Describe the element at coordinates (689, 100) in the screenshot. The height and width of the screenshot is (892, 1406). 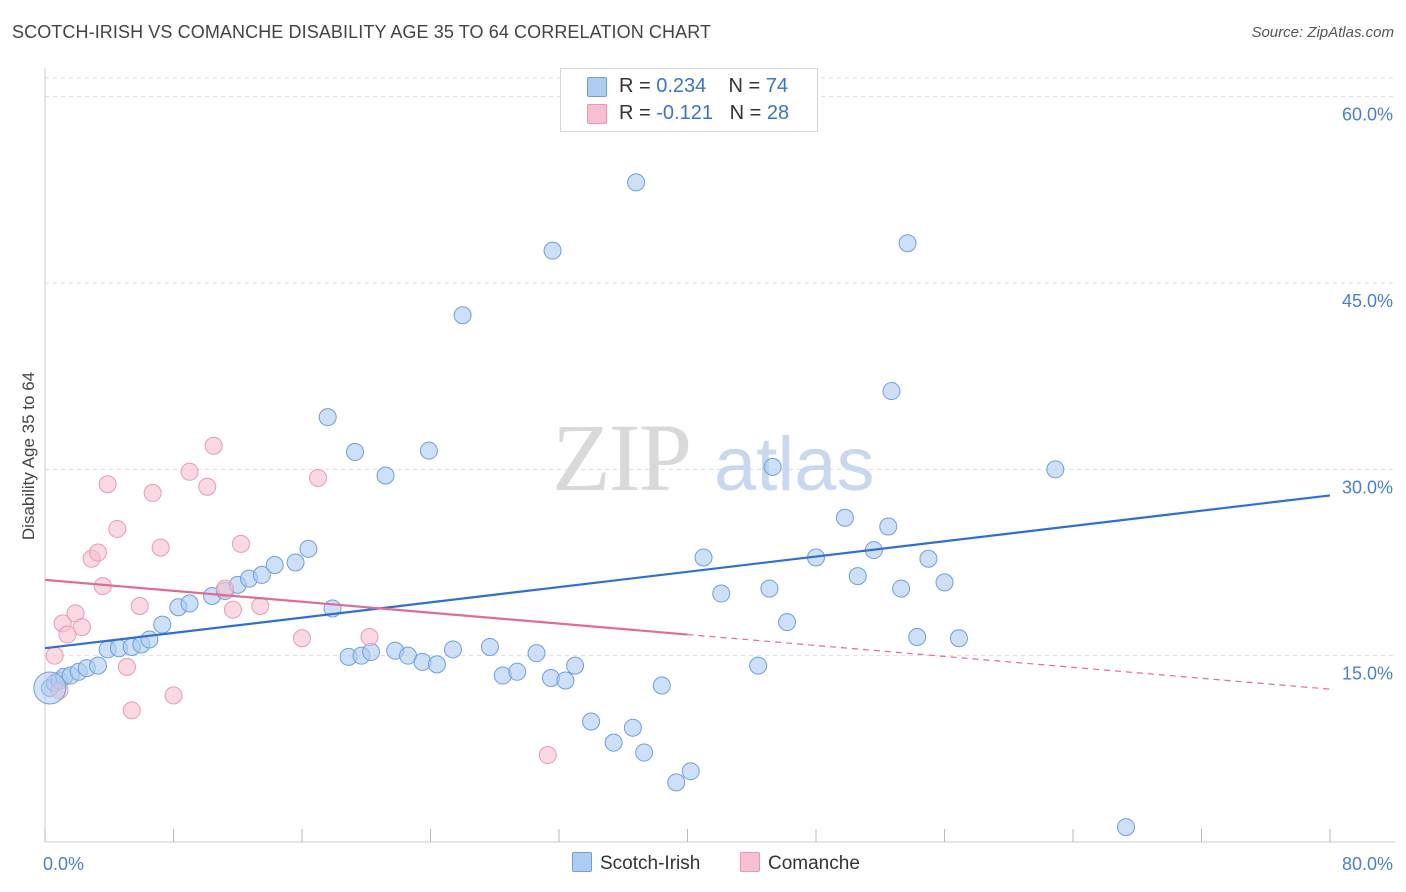
I see `legend: R = 0.234 N = 74 R = -0.121 N = 28` at that location.